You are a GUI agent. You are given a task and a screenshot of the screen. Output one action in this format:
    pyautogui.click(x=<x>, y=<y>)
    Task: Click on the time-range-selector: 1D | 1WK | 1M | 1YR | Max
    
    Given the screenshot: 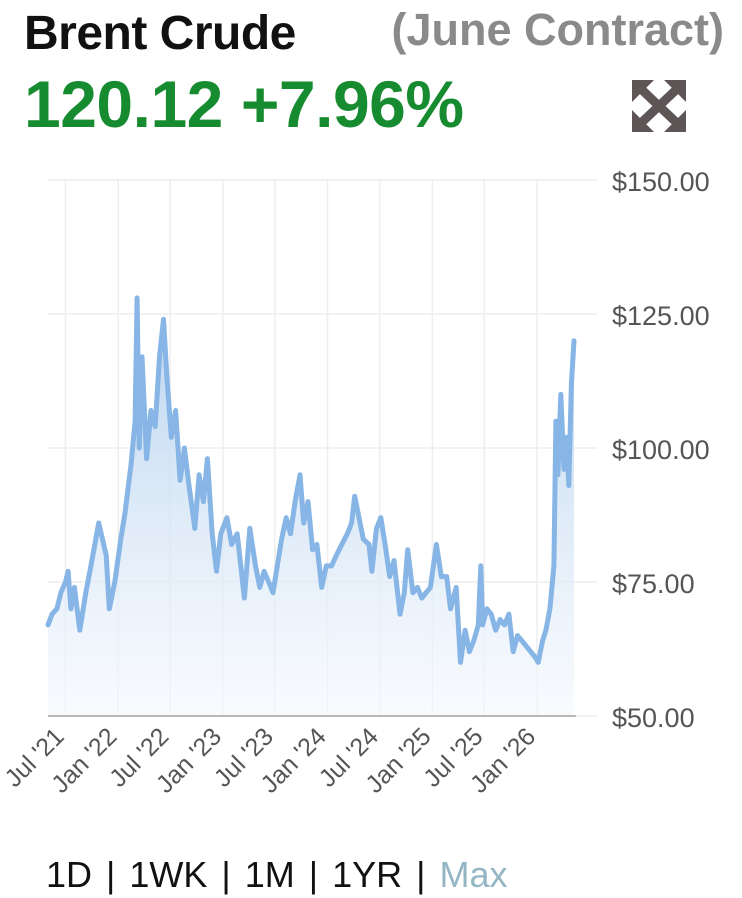 What is the action you would take?
    pyautogui.click(x=277, y=875)
    